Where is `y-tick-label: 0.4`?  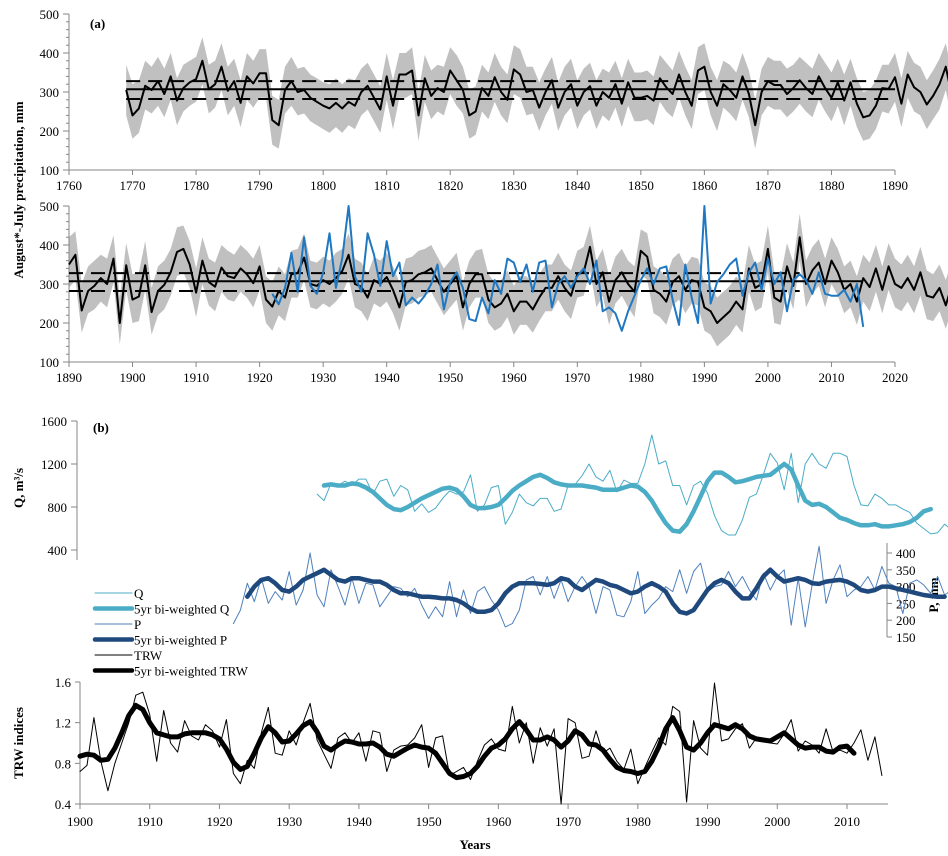
y-tick-label: 0.4 is located at coordinates (63, 804).